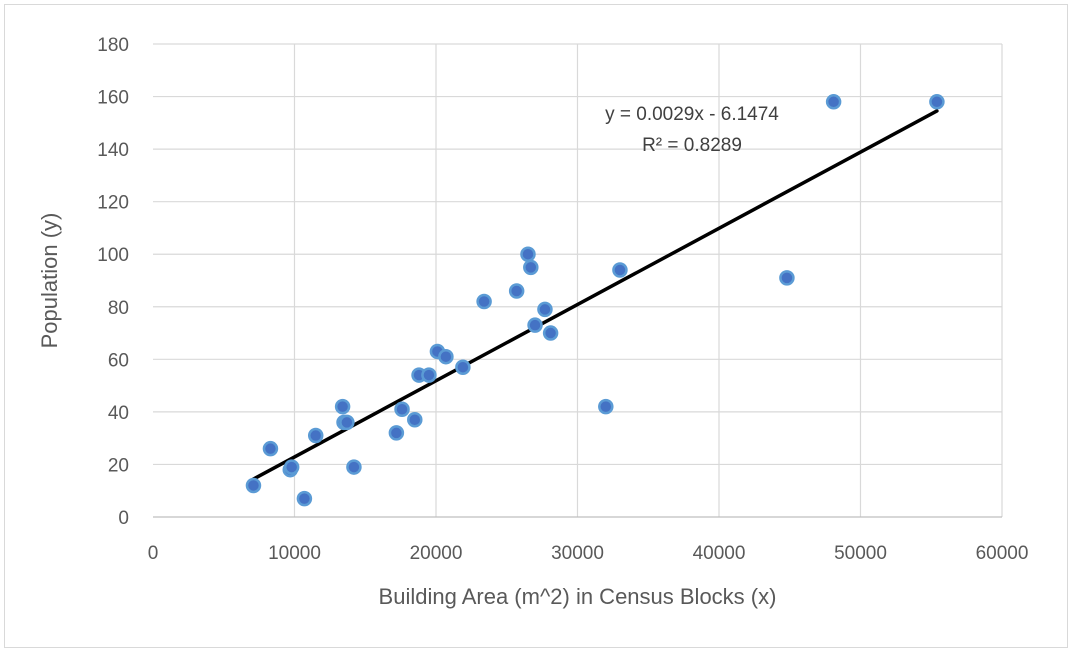 The height and width of the screenshot is (654, 1074). I want to click on y-tick-label: 180, so click(113, 45).